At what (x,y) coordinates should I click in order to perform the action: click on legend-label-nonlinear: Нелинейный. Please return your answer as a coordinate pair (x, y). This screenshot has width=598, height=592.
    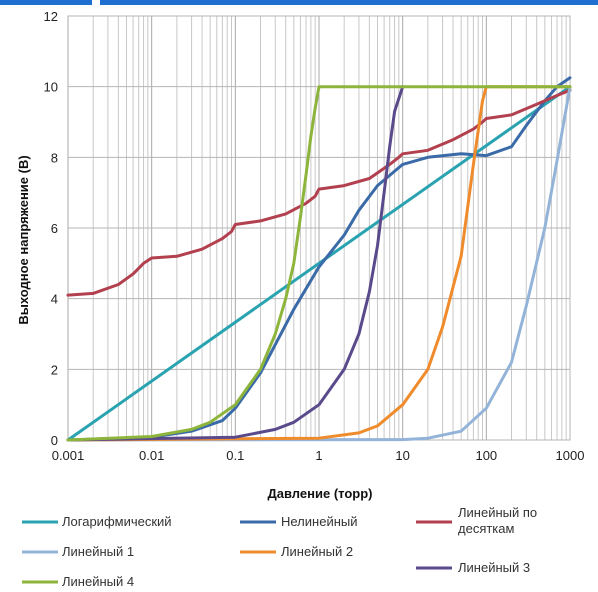
    Looking at the image, I should click on (319, 521).